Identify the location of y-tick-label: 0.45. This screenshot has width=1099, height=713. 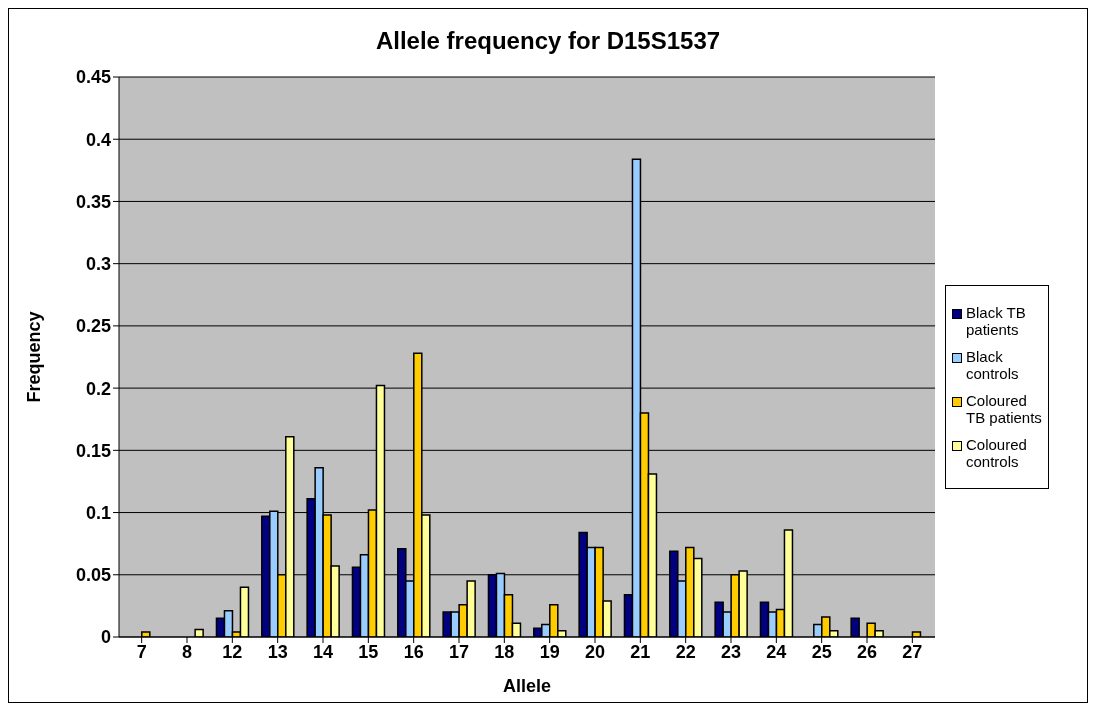
(93, 77).